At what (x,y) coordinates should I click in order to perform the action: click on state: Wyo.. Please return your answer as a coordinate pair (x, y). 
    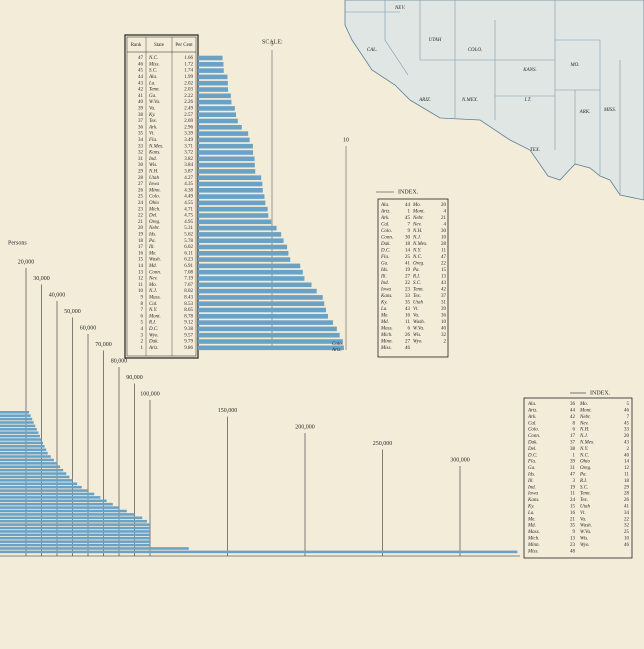
    Looking at the image, I should click on (154, 335).